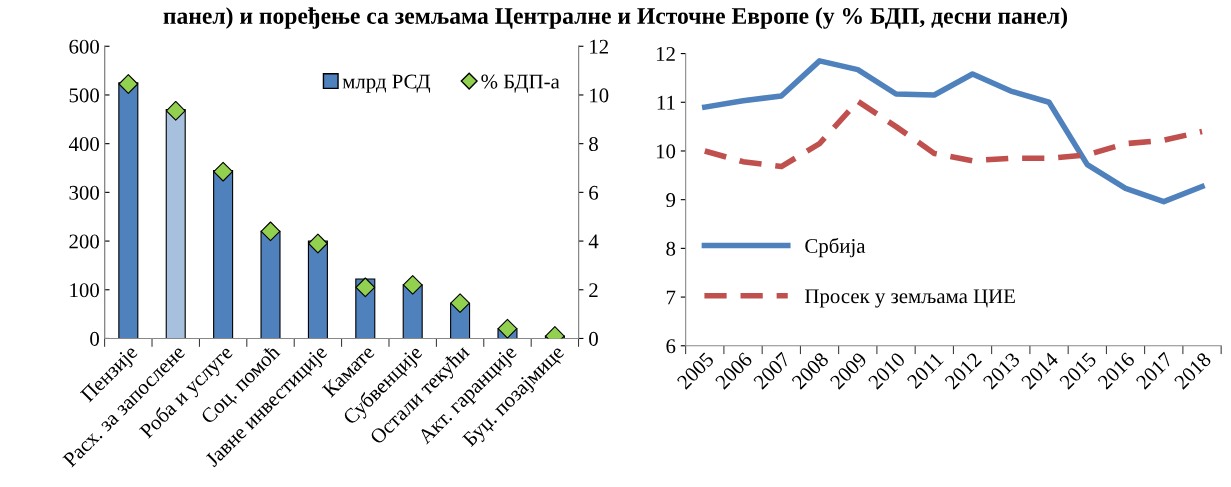  Describe the element at coordinates (671, 248) in the screenshot. I see `y-tick-label: 8` at that location.